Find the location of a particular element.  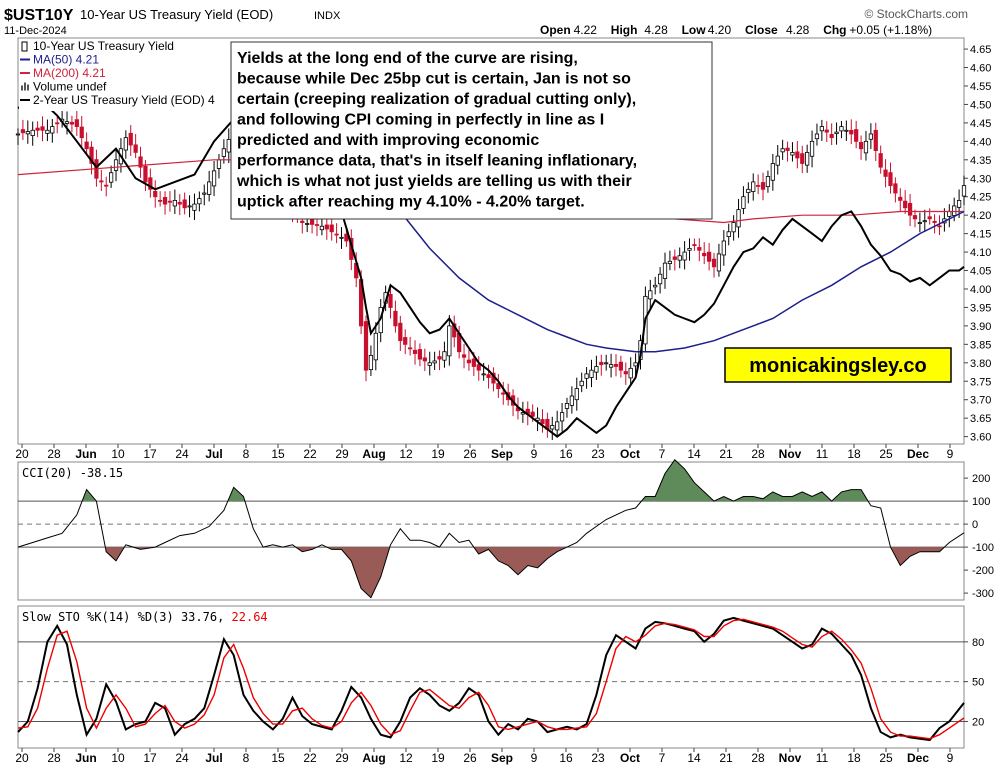

price-ytick-label: 3.95 is located at coordinates (980, 308).